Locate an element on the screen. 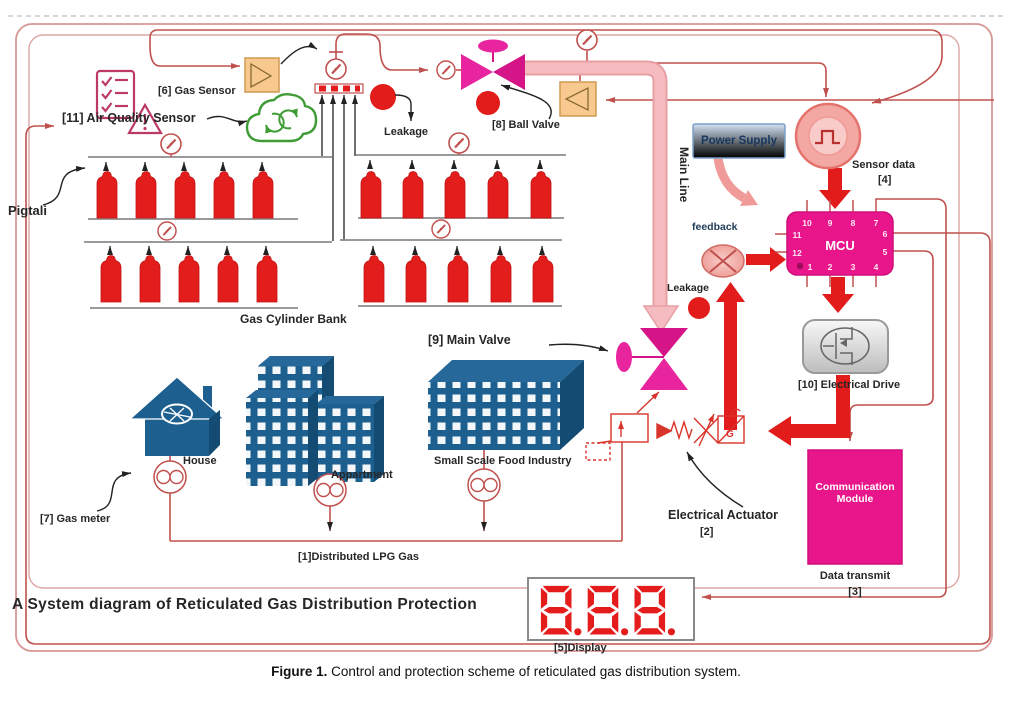 The image size is (1012, 701). mosfet-icon is located at coordinates (845, 346).